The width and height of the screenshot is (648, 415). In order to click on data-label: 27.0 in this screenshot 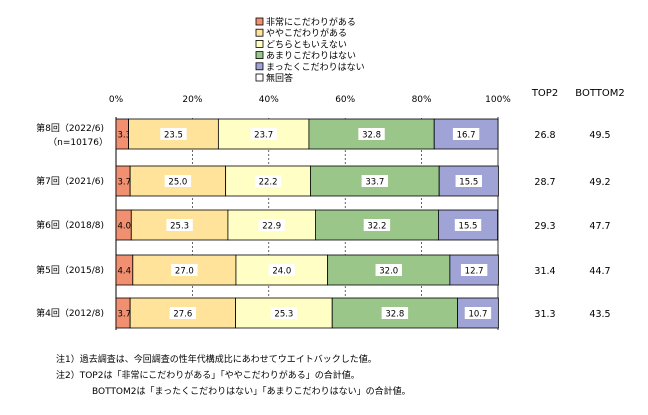, I will do `click(184, 272)`.